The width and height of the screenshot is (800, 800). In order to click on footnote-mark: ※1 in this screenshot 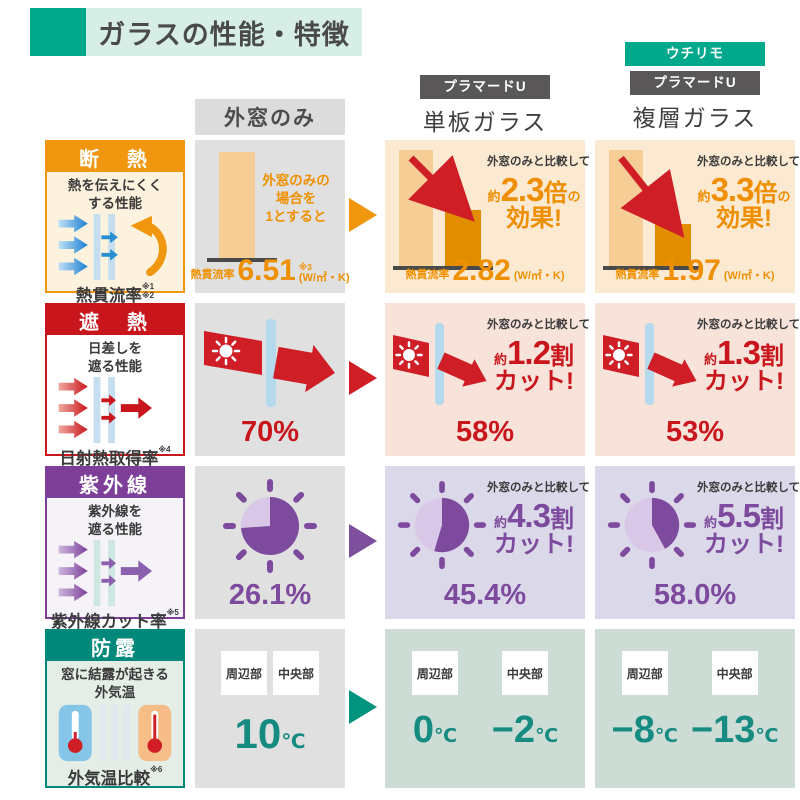, I will do `click(148, 287)`.